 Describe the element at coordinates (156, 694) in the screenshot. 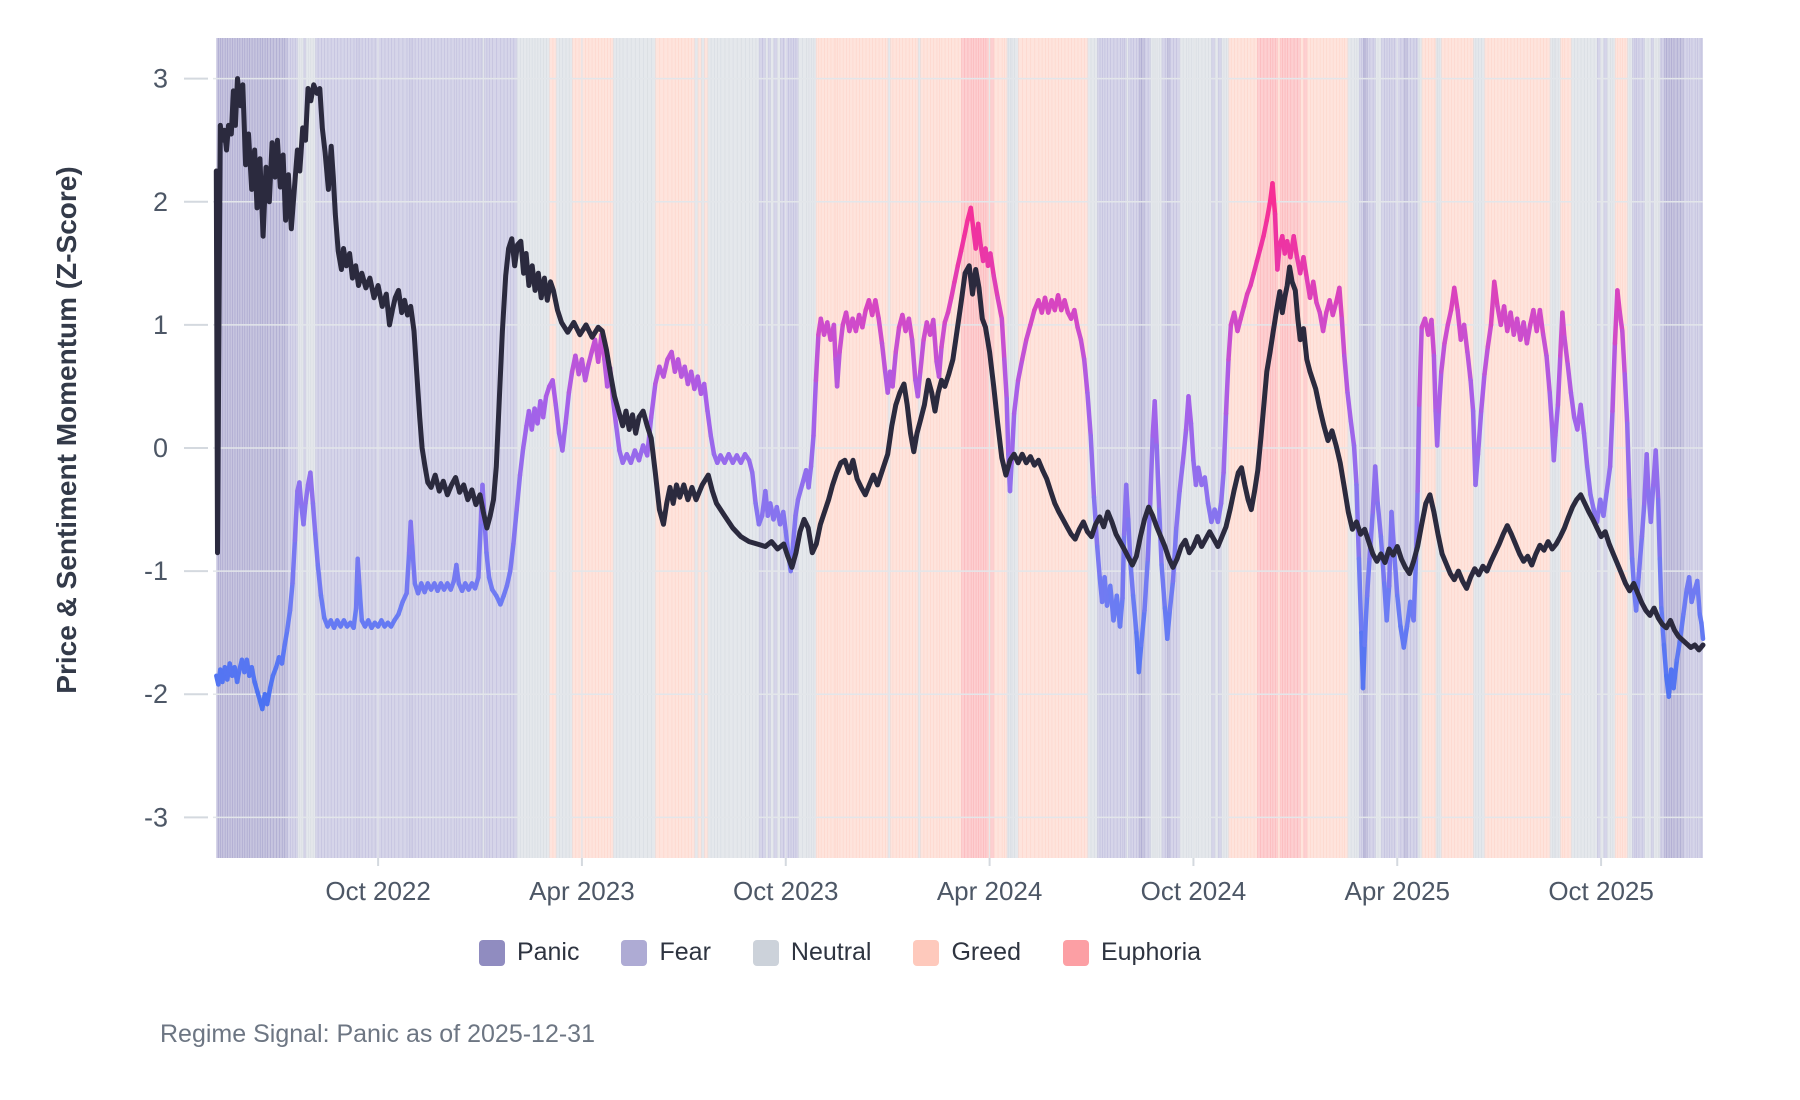

I see `y-tick-label: -2` at that location.